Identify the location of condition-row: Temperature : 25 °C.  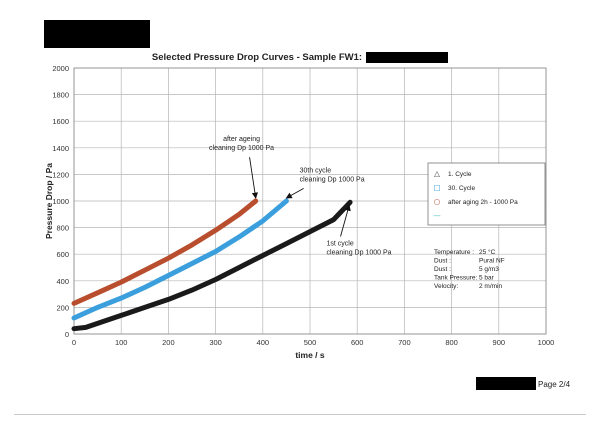
(465, 252).